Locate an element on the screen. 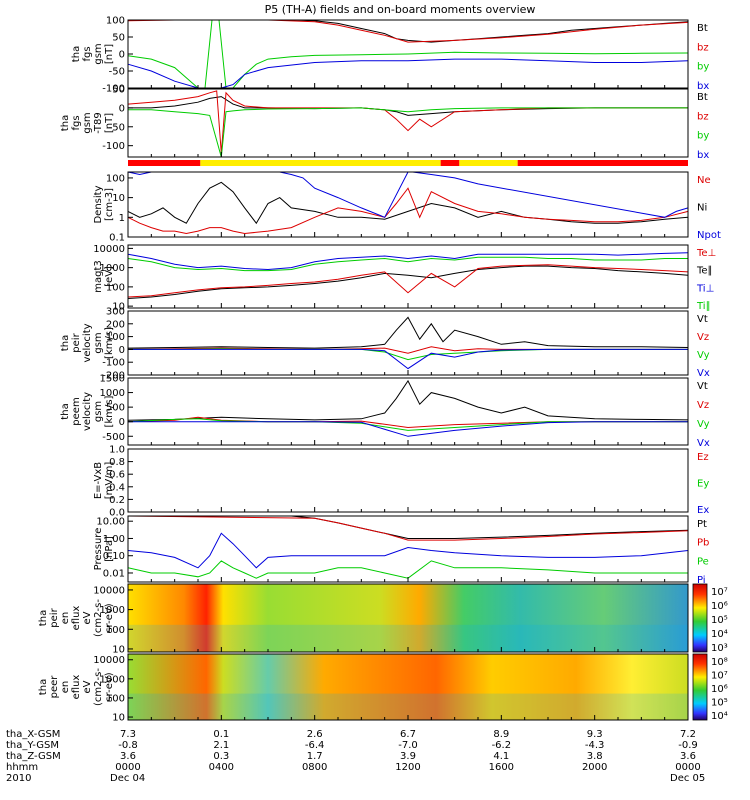 This screenshot has height=800, width=750. ephemeris-value: 0.3 is located at coordinates (221, 756).